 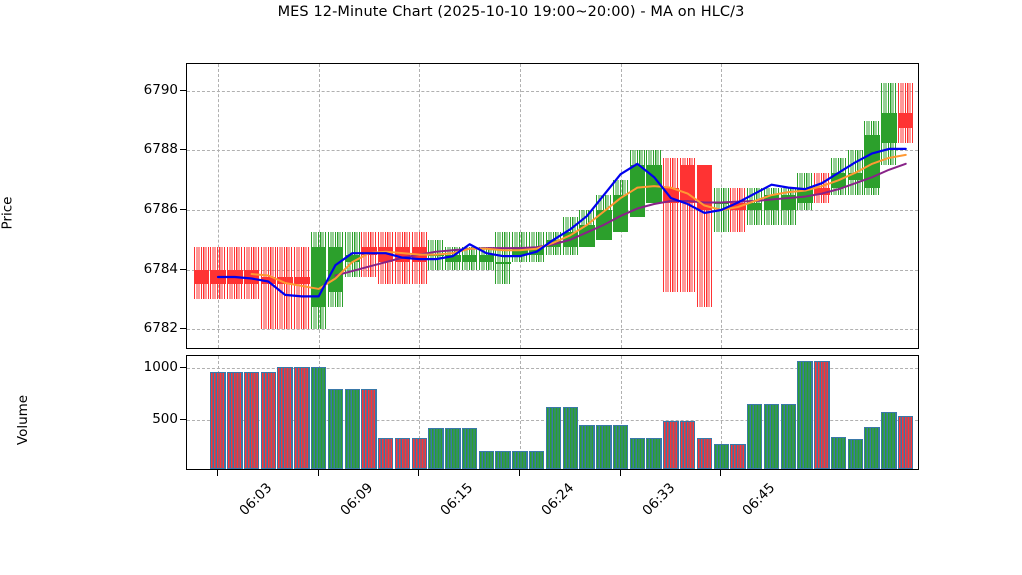 I want to click on x-tick-label: 06:24, so click(x=558, y=499).